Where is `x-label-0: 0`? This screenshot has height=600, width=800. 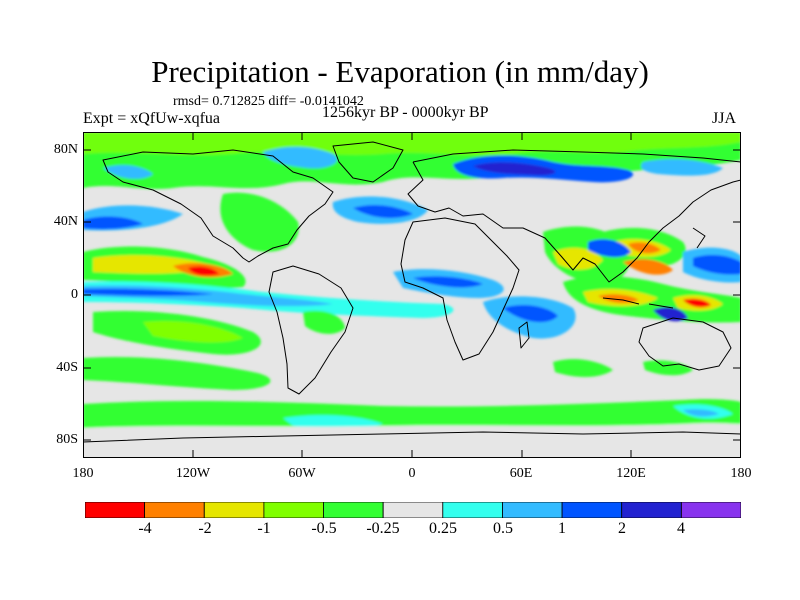 x-label-0: 0 is located at coordinates (412, 473).